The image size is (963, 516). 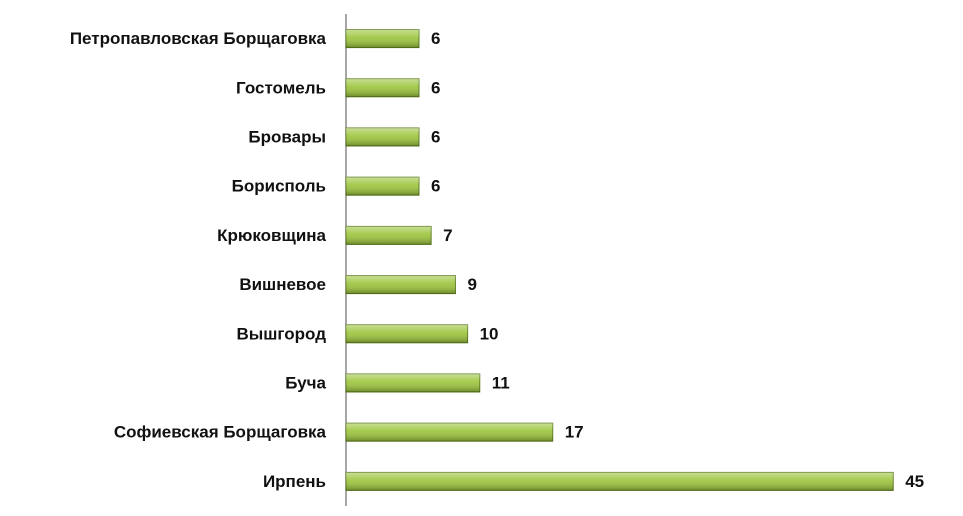 What do you see at coordinates (198, 38) in the screenshot?
I see `y-tick-label: Петропавловская Борщаговка` at bounding box center [198, 38].